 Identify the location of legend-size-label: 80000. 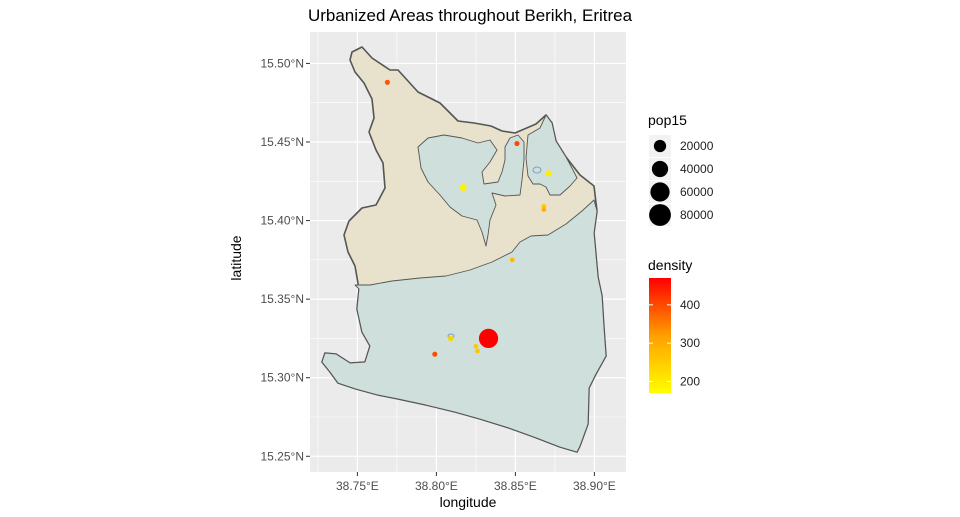
(697, 215).